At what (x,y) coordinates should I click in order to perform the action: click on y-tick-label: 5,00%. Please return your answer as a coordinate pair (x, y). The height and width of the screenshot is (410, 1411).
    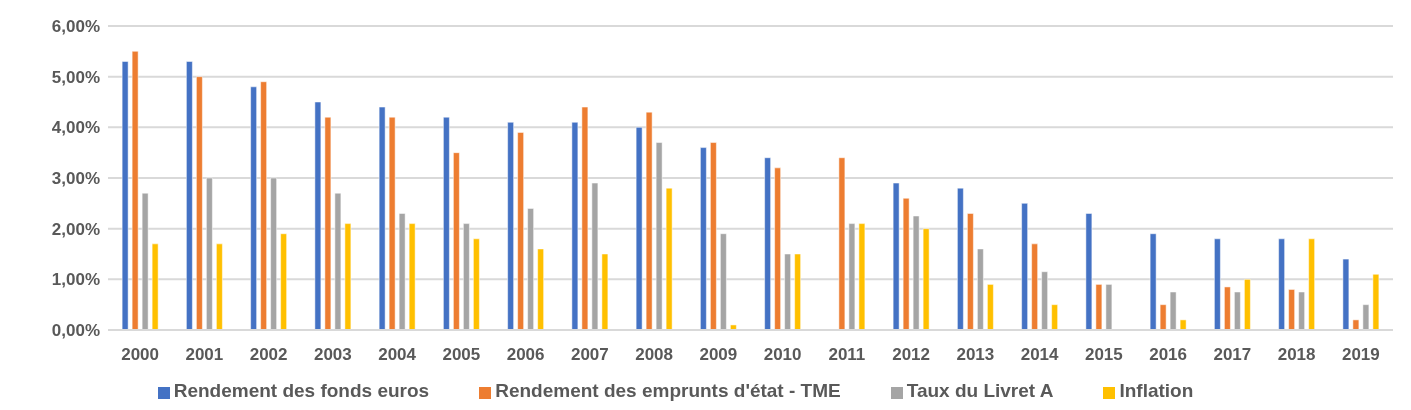
    Looking at the image, I should click on (75, 77).